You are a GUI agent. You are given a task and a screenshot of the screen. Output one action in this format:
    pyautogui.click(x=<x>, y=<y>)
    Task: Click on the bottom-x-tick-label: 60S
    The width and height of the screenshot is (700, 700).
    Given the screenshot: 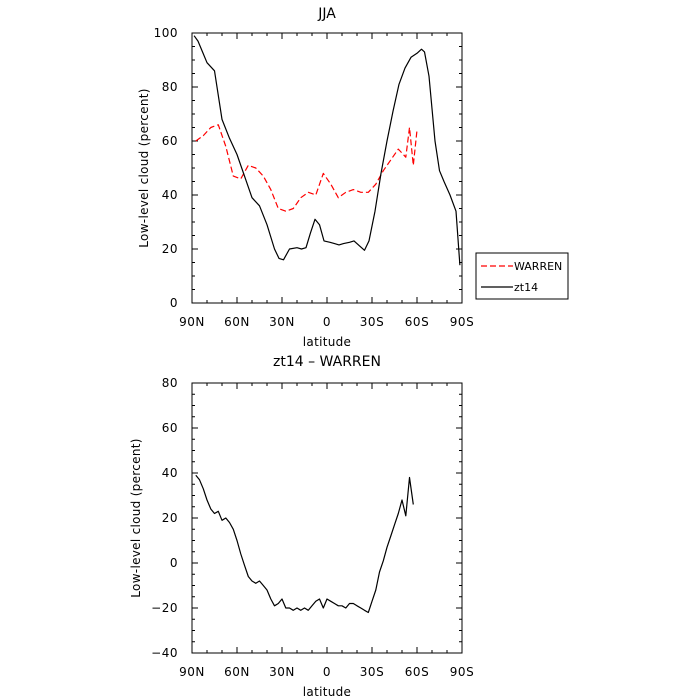 What is the action you would take?
    pyautogui.click(x=417, y=672)
    